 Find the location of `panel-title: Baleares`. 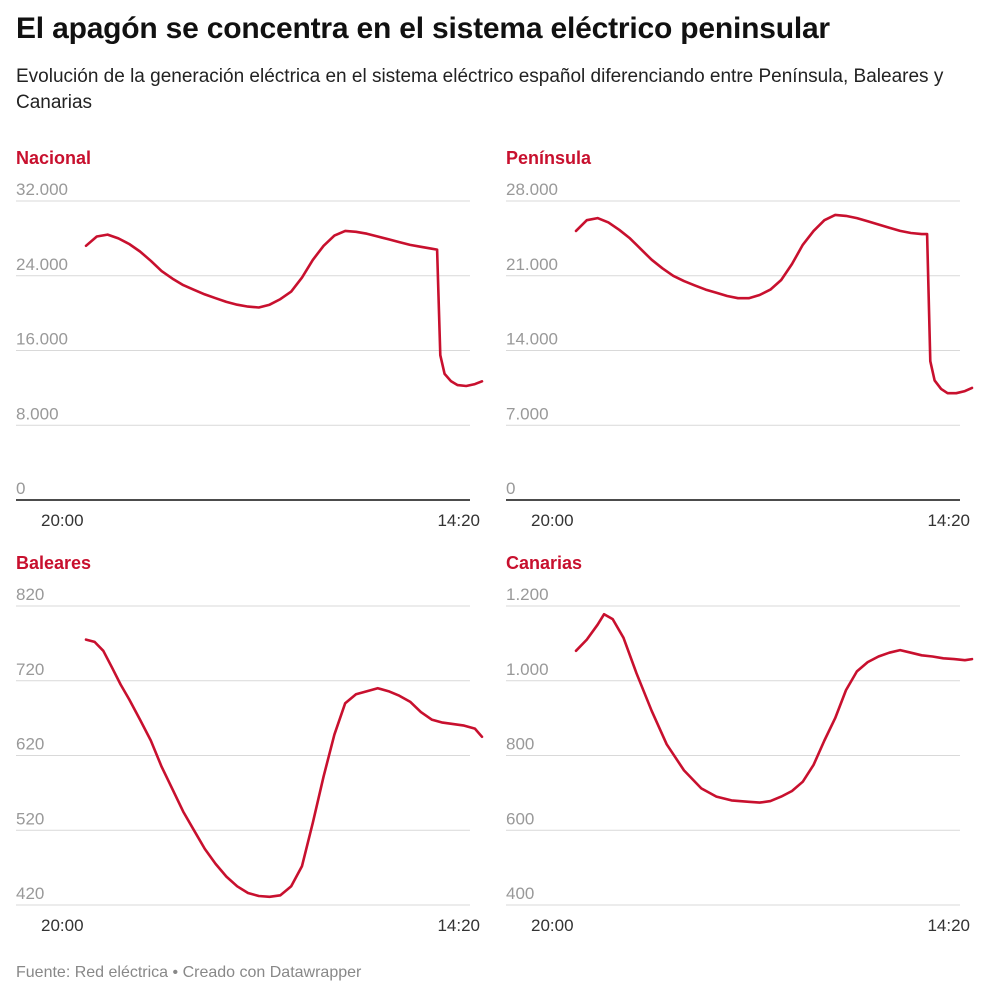

panel-title: Baleares is located at coordinates (54, 563).